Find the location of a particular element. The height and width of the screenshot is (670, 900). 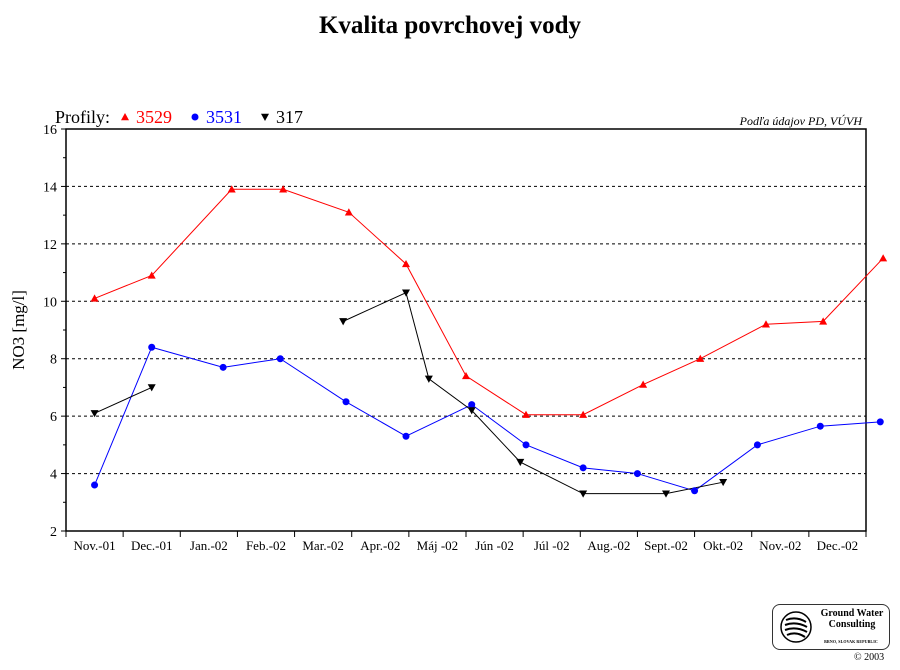

legend-label-3529: 3529 is located at coordinates (154, 117).